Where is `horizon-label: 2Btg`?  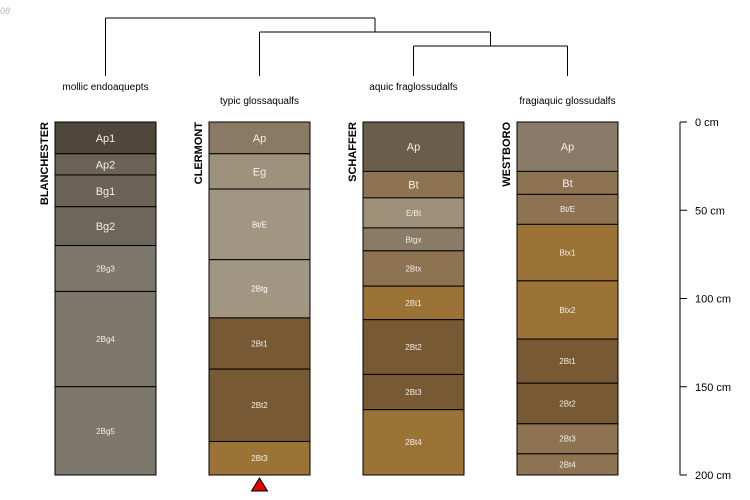 horizon-label: 2Btg is located at coordinates (259, 289).